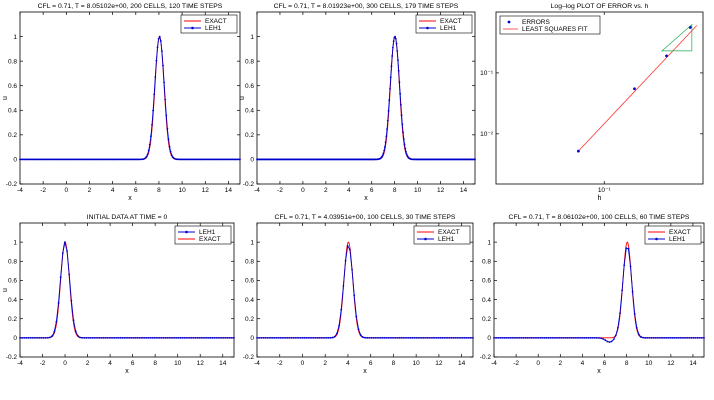  I want to click on x-tick-label: 12, so click(201, 363).